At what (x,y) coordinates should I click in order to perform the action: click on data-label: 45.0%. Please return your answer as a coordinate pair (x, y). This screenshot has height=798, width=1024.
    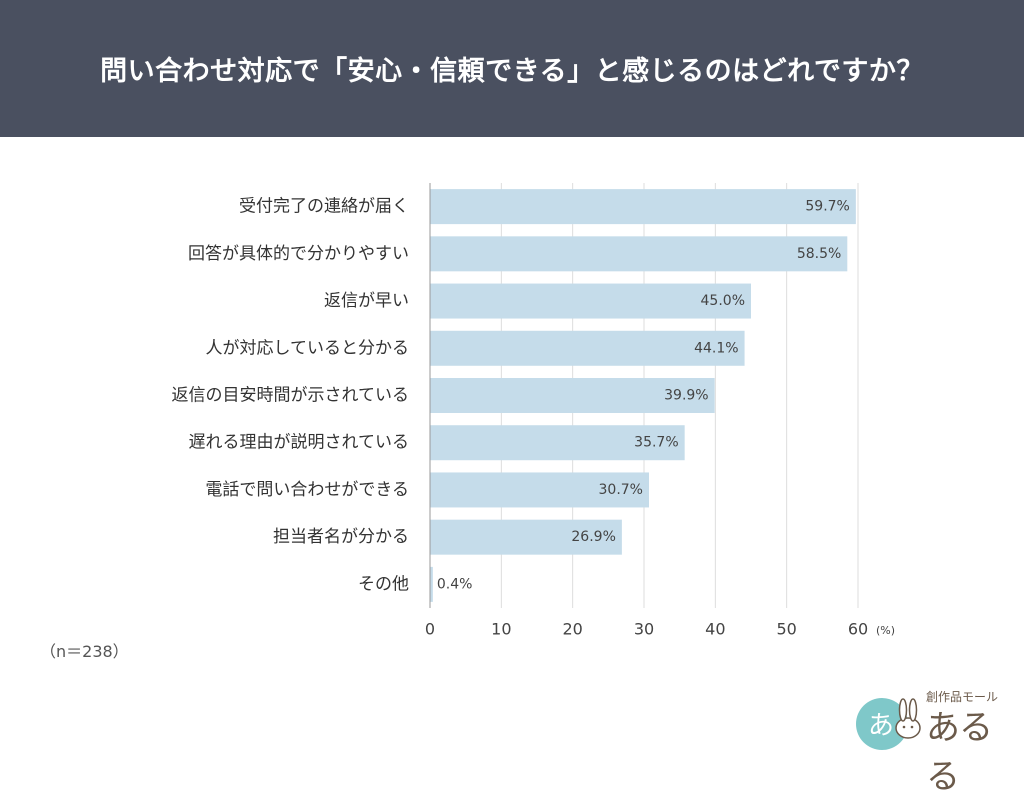
    Looking at the image, I should click on (723, 301).